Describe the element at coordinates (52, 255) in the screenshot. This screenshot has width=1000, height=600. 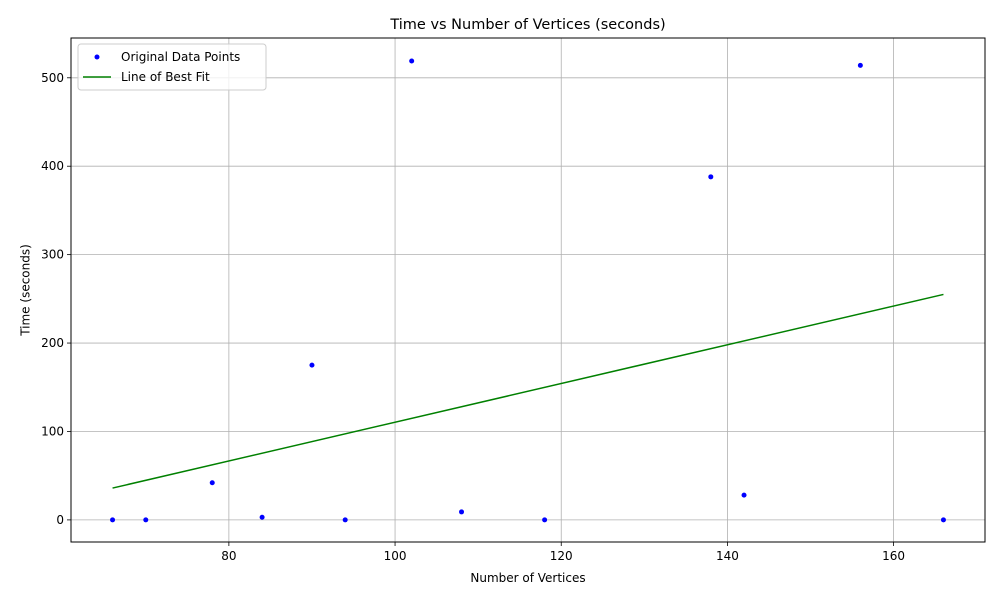
I see `y-tick-label: 300` at that location.